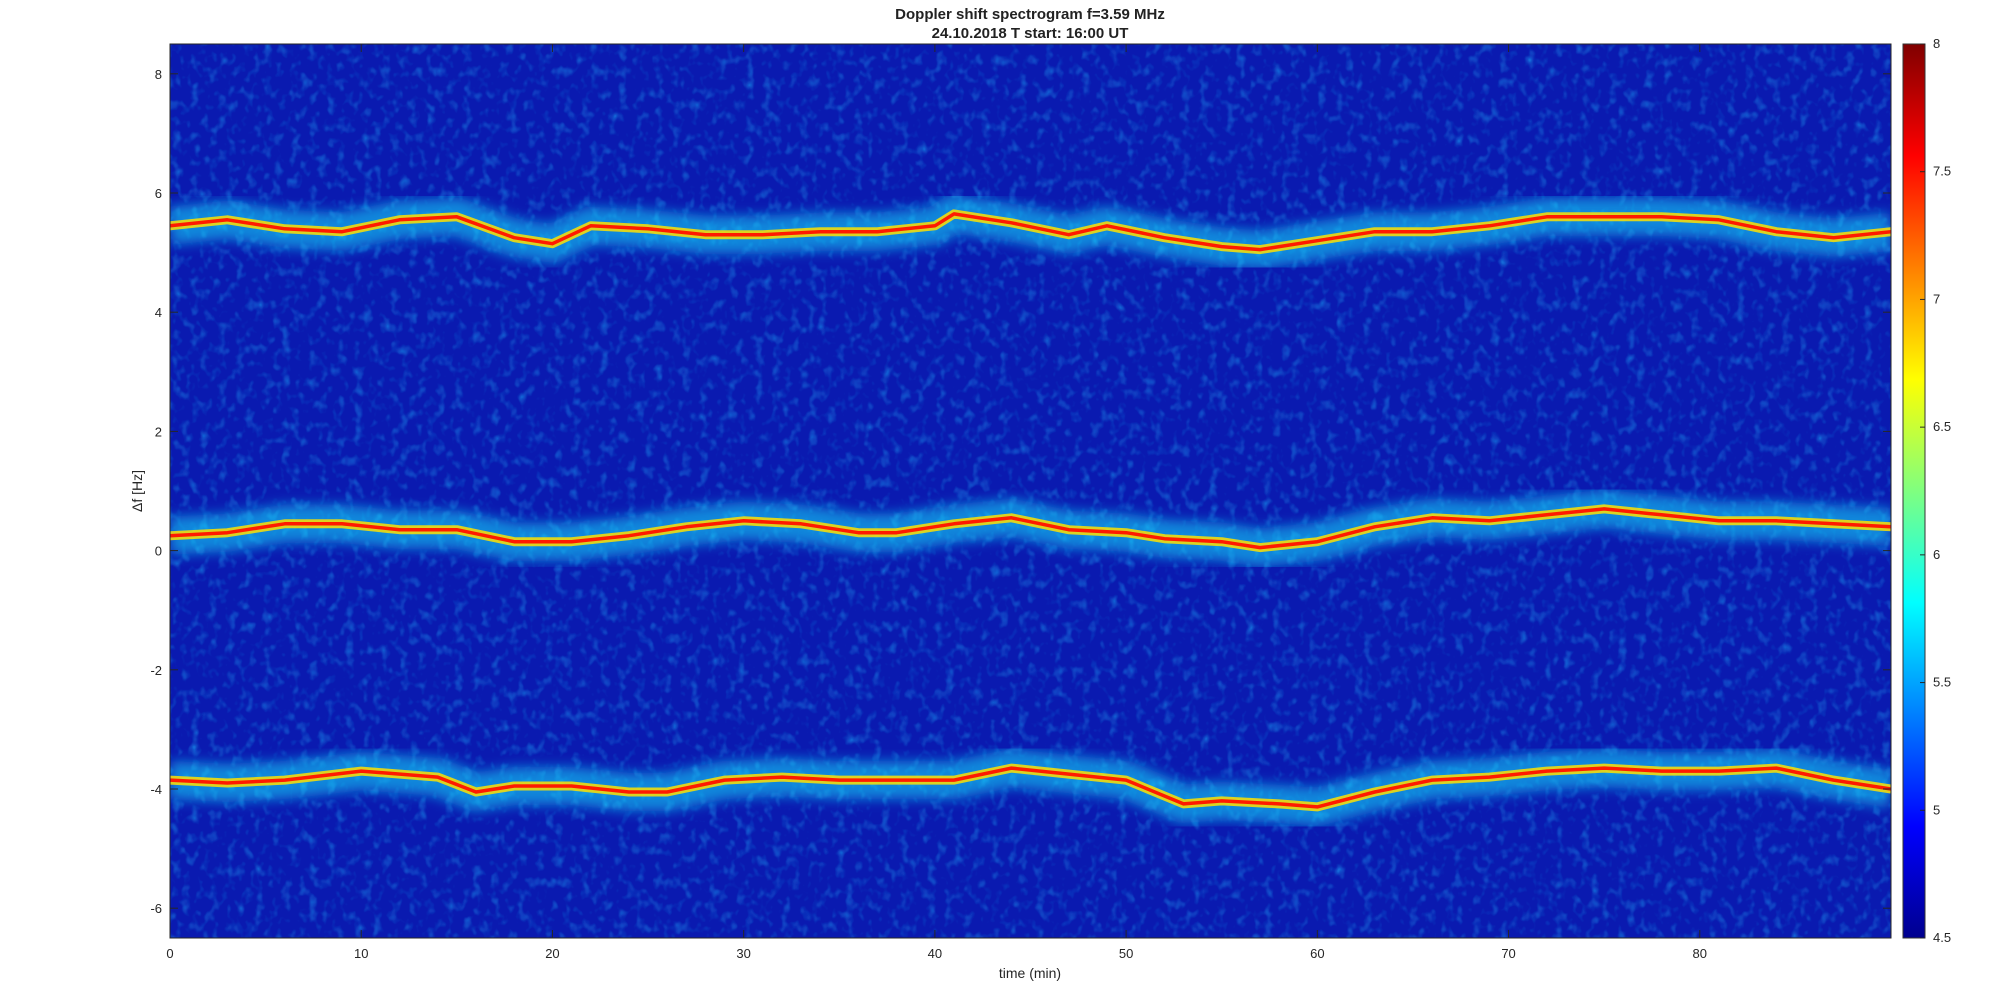 The width and height of the screenshot is (2000, 1003). I want to click on colorbar-tick-label: 8, so click(1936, 43).